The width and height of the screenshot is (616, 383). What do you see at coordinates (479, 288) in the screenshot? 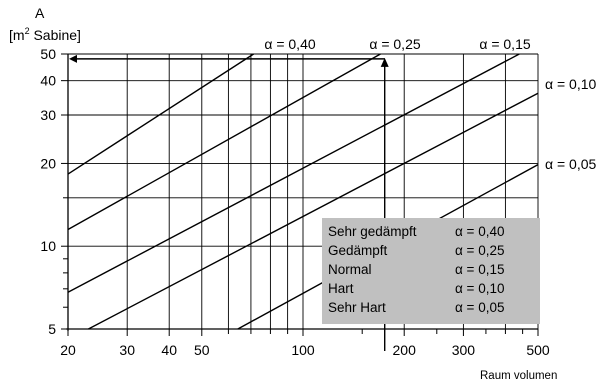
I see `legend-value: α = 0,10` at bounding box center [479, 288].